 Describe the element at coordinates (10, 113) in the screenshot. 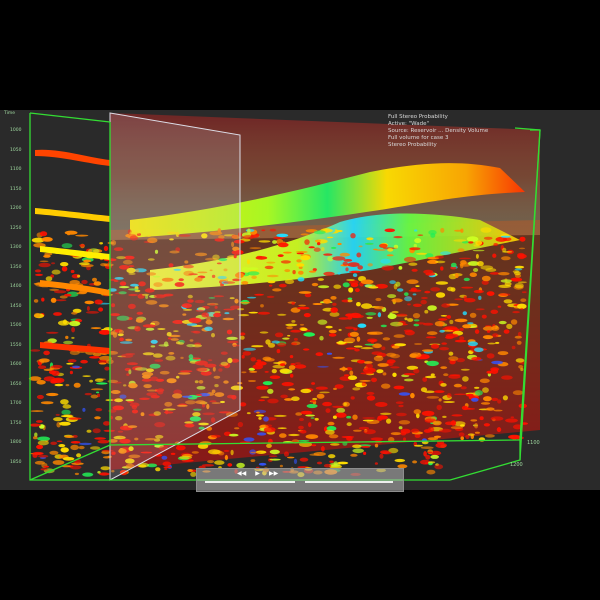

I see `axis-corner-label: Time` at that location.